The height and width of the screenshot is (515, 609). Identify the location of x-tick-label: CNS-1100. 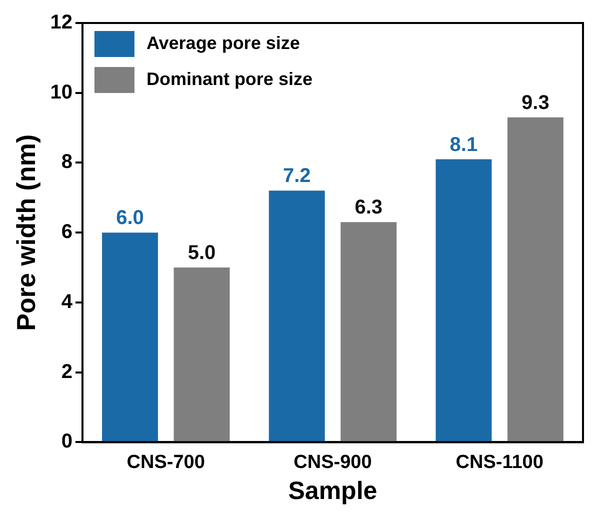
(500, 462).